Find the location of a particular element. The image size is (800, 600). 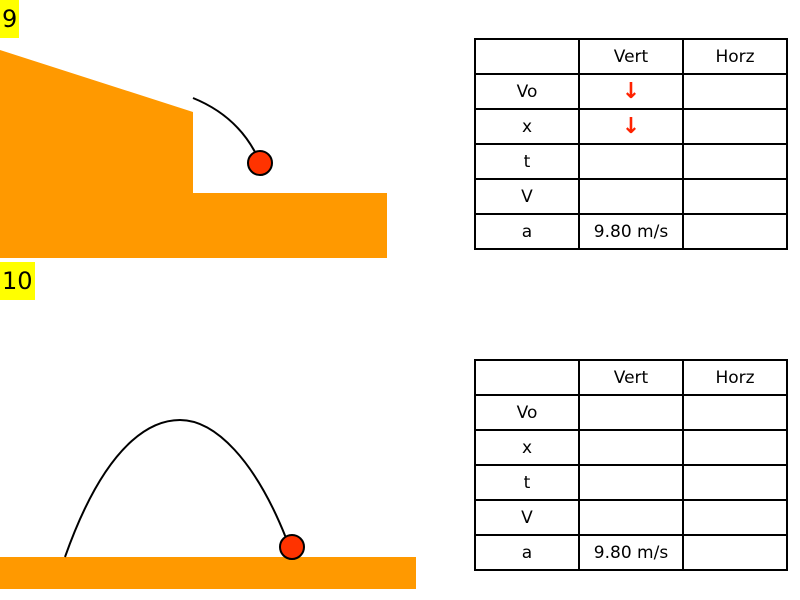

table-row: Vo ↓ is located at coordinates (631, 91).